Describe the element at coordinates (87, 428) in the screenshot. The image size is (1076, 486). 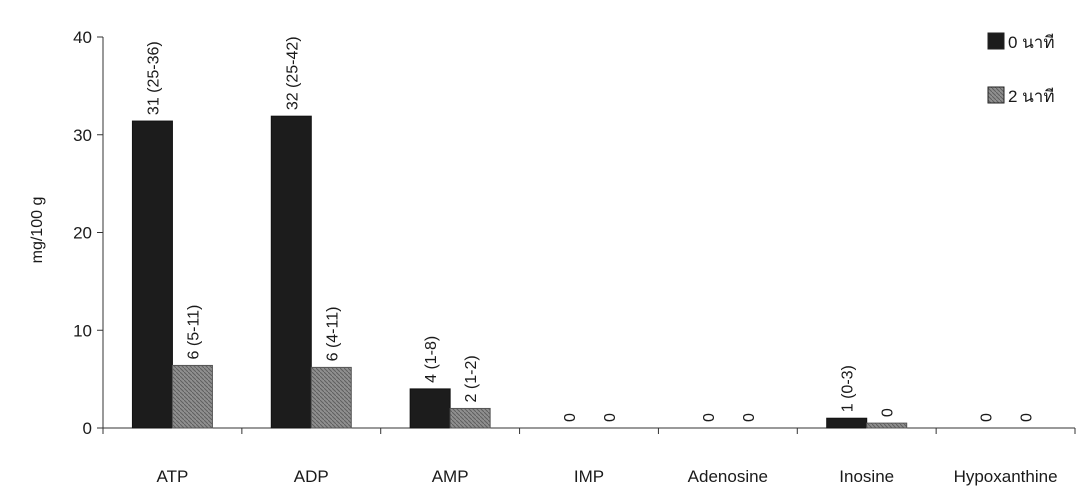
I see `y-tick-label: 0` at that location.